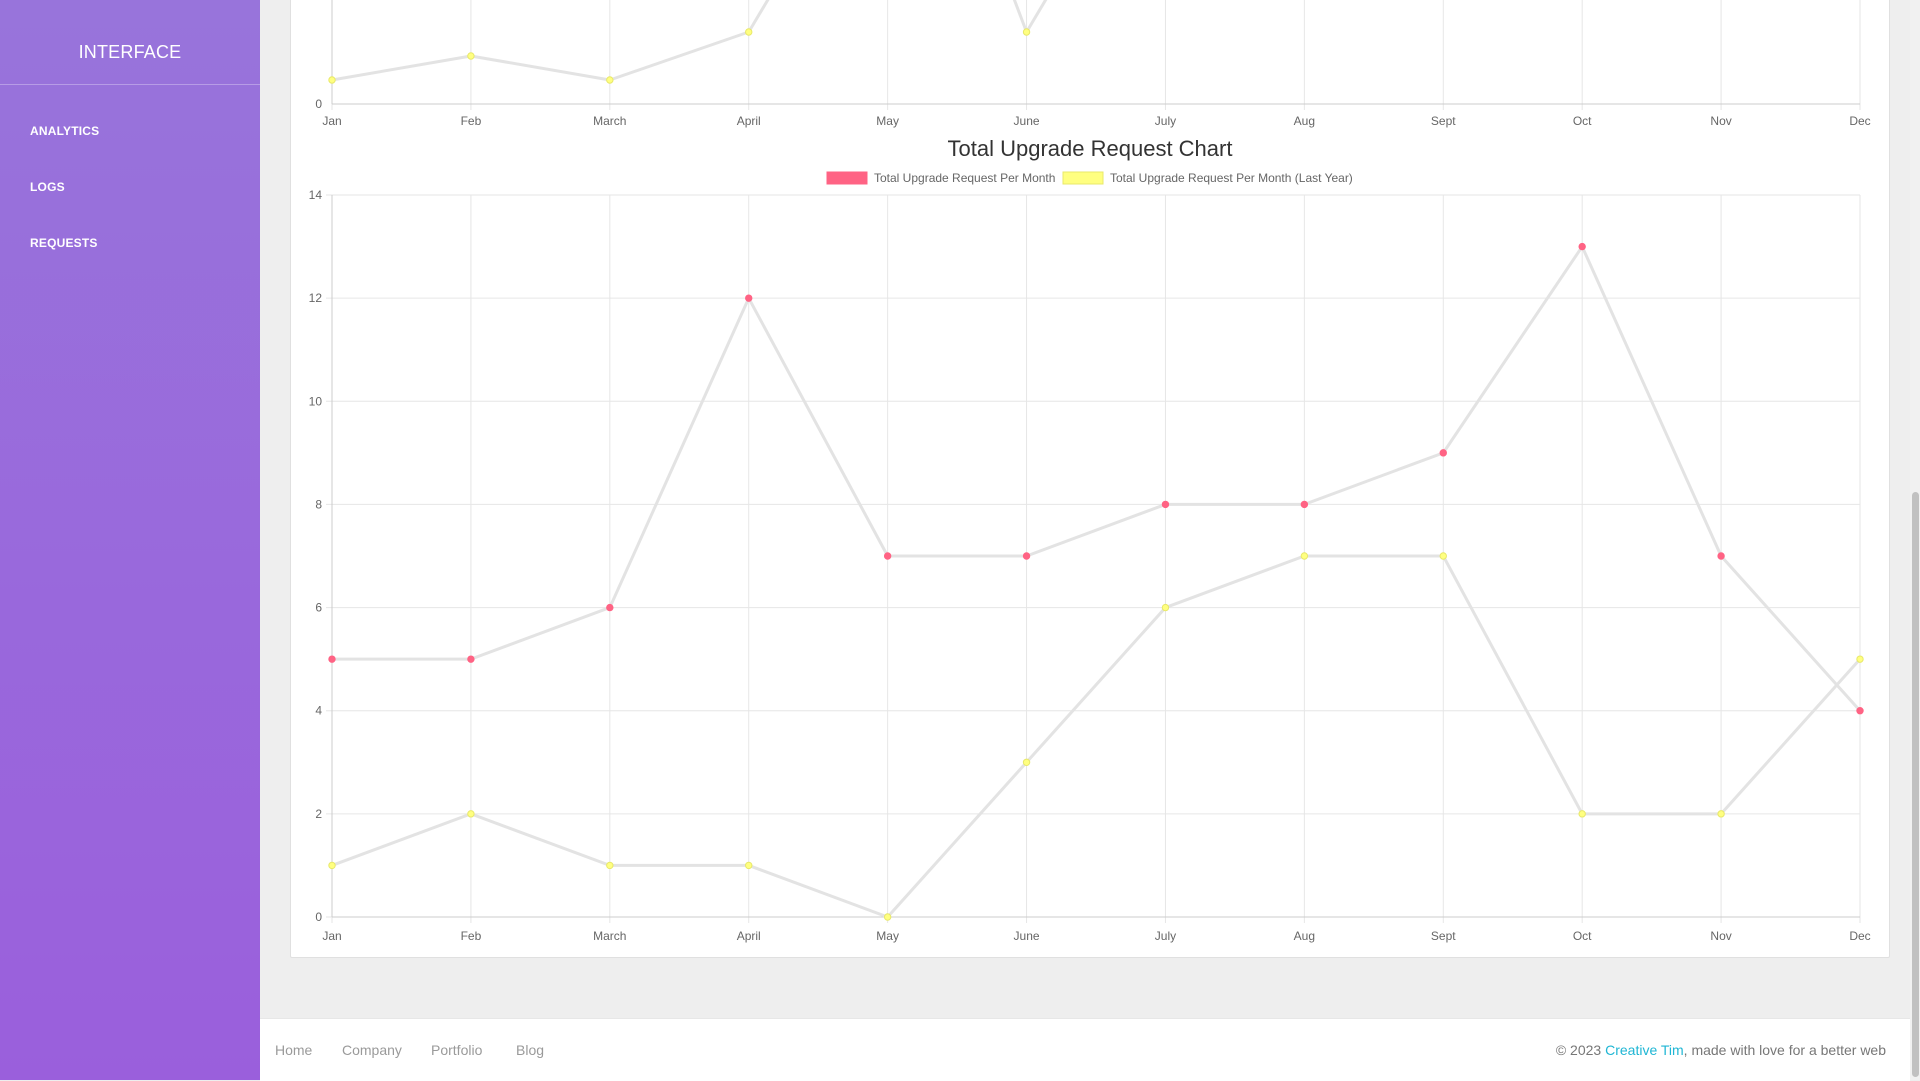  I want to click on footer-link-home: Home, so click(294, 1050).